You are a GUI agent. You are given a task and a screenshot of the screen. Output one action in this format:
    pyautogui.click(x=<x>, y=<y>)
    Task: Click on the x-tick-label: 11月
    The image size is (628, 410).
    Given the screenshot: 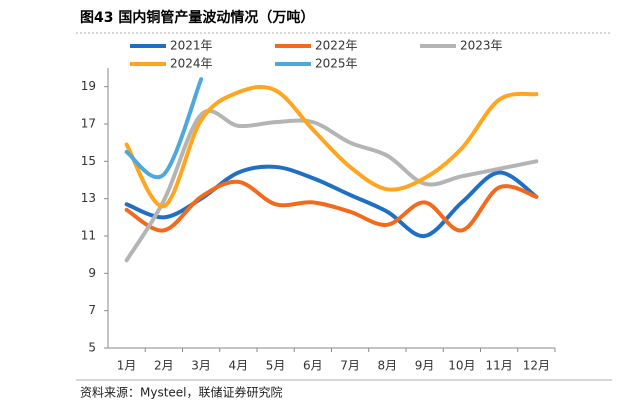 What is the action you would take?
    pyautogui.click(x=498, y=366)
    